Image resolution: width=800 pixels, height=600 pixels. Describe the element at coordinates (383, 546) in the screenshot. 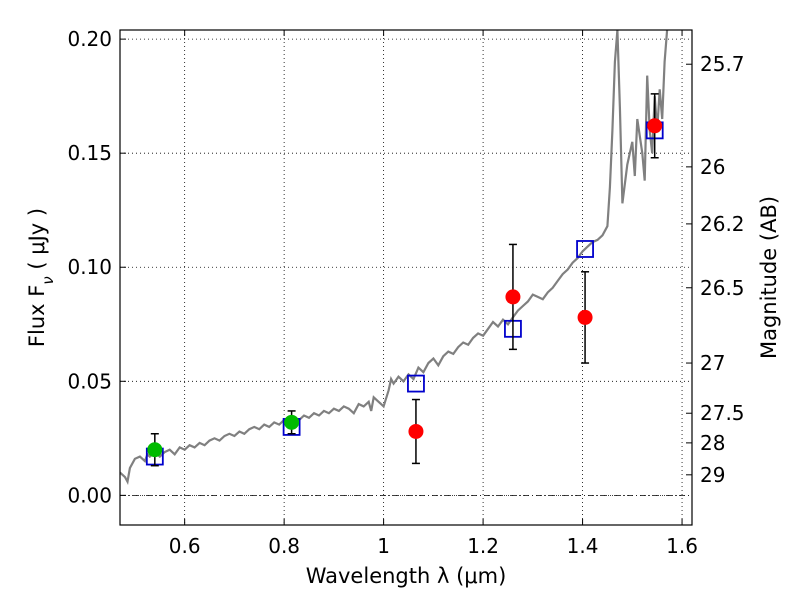

I see `x-tick-label: 1` at that location.